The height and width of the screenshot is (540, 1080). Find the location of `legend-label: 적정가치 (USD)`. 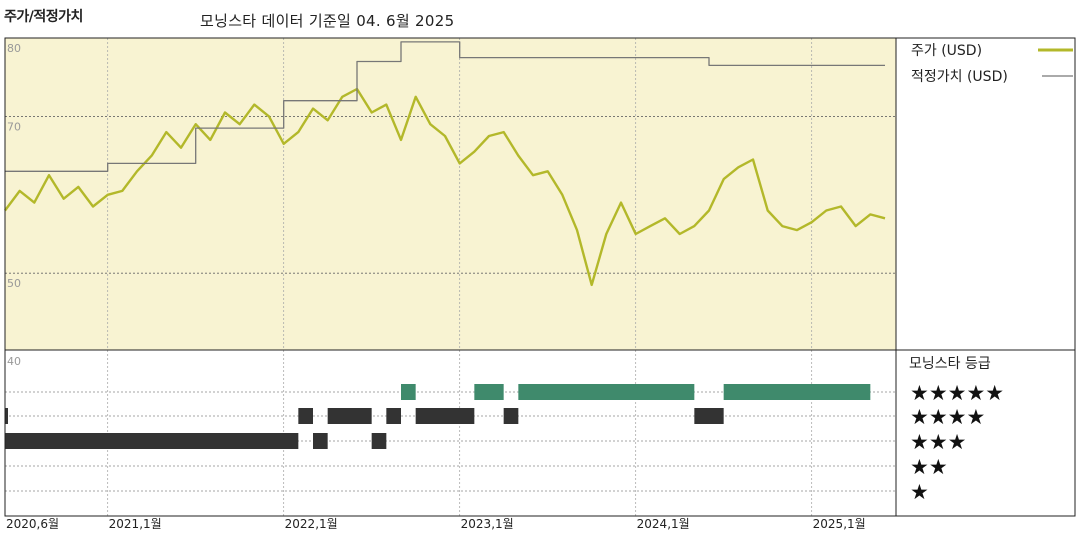

legend-label: 적정가치 (USD) is located at coordinates (959, 77).